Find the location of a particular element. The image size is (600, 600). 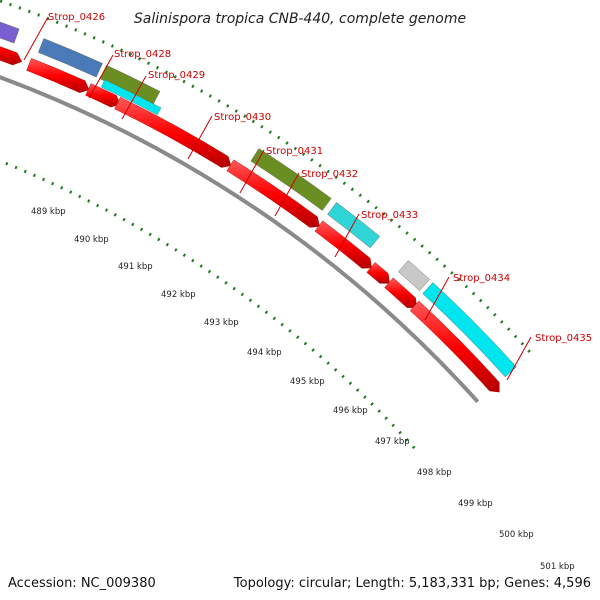

kbp-label: 501 kbp is located at coordinates (557, 567).